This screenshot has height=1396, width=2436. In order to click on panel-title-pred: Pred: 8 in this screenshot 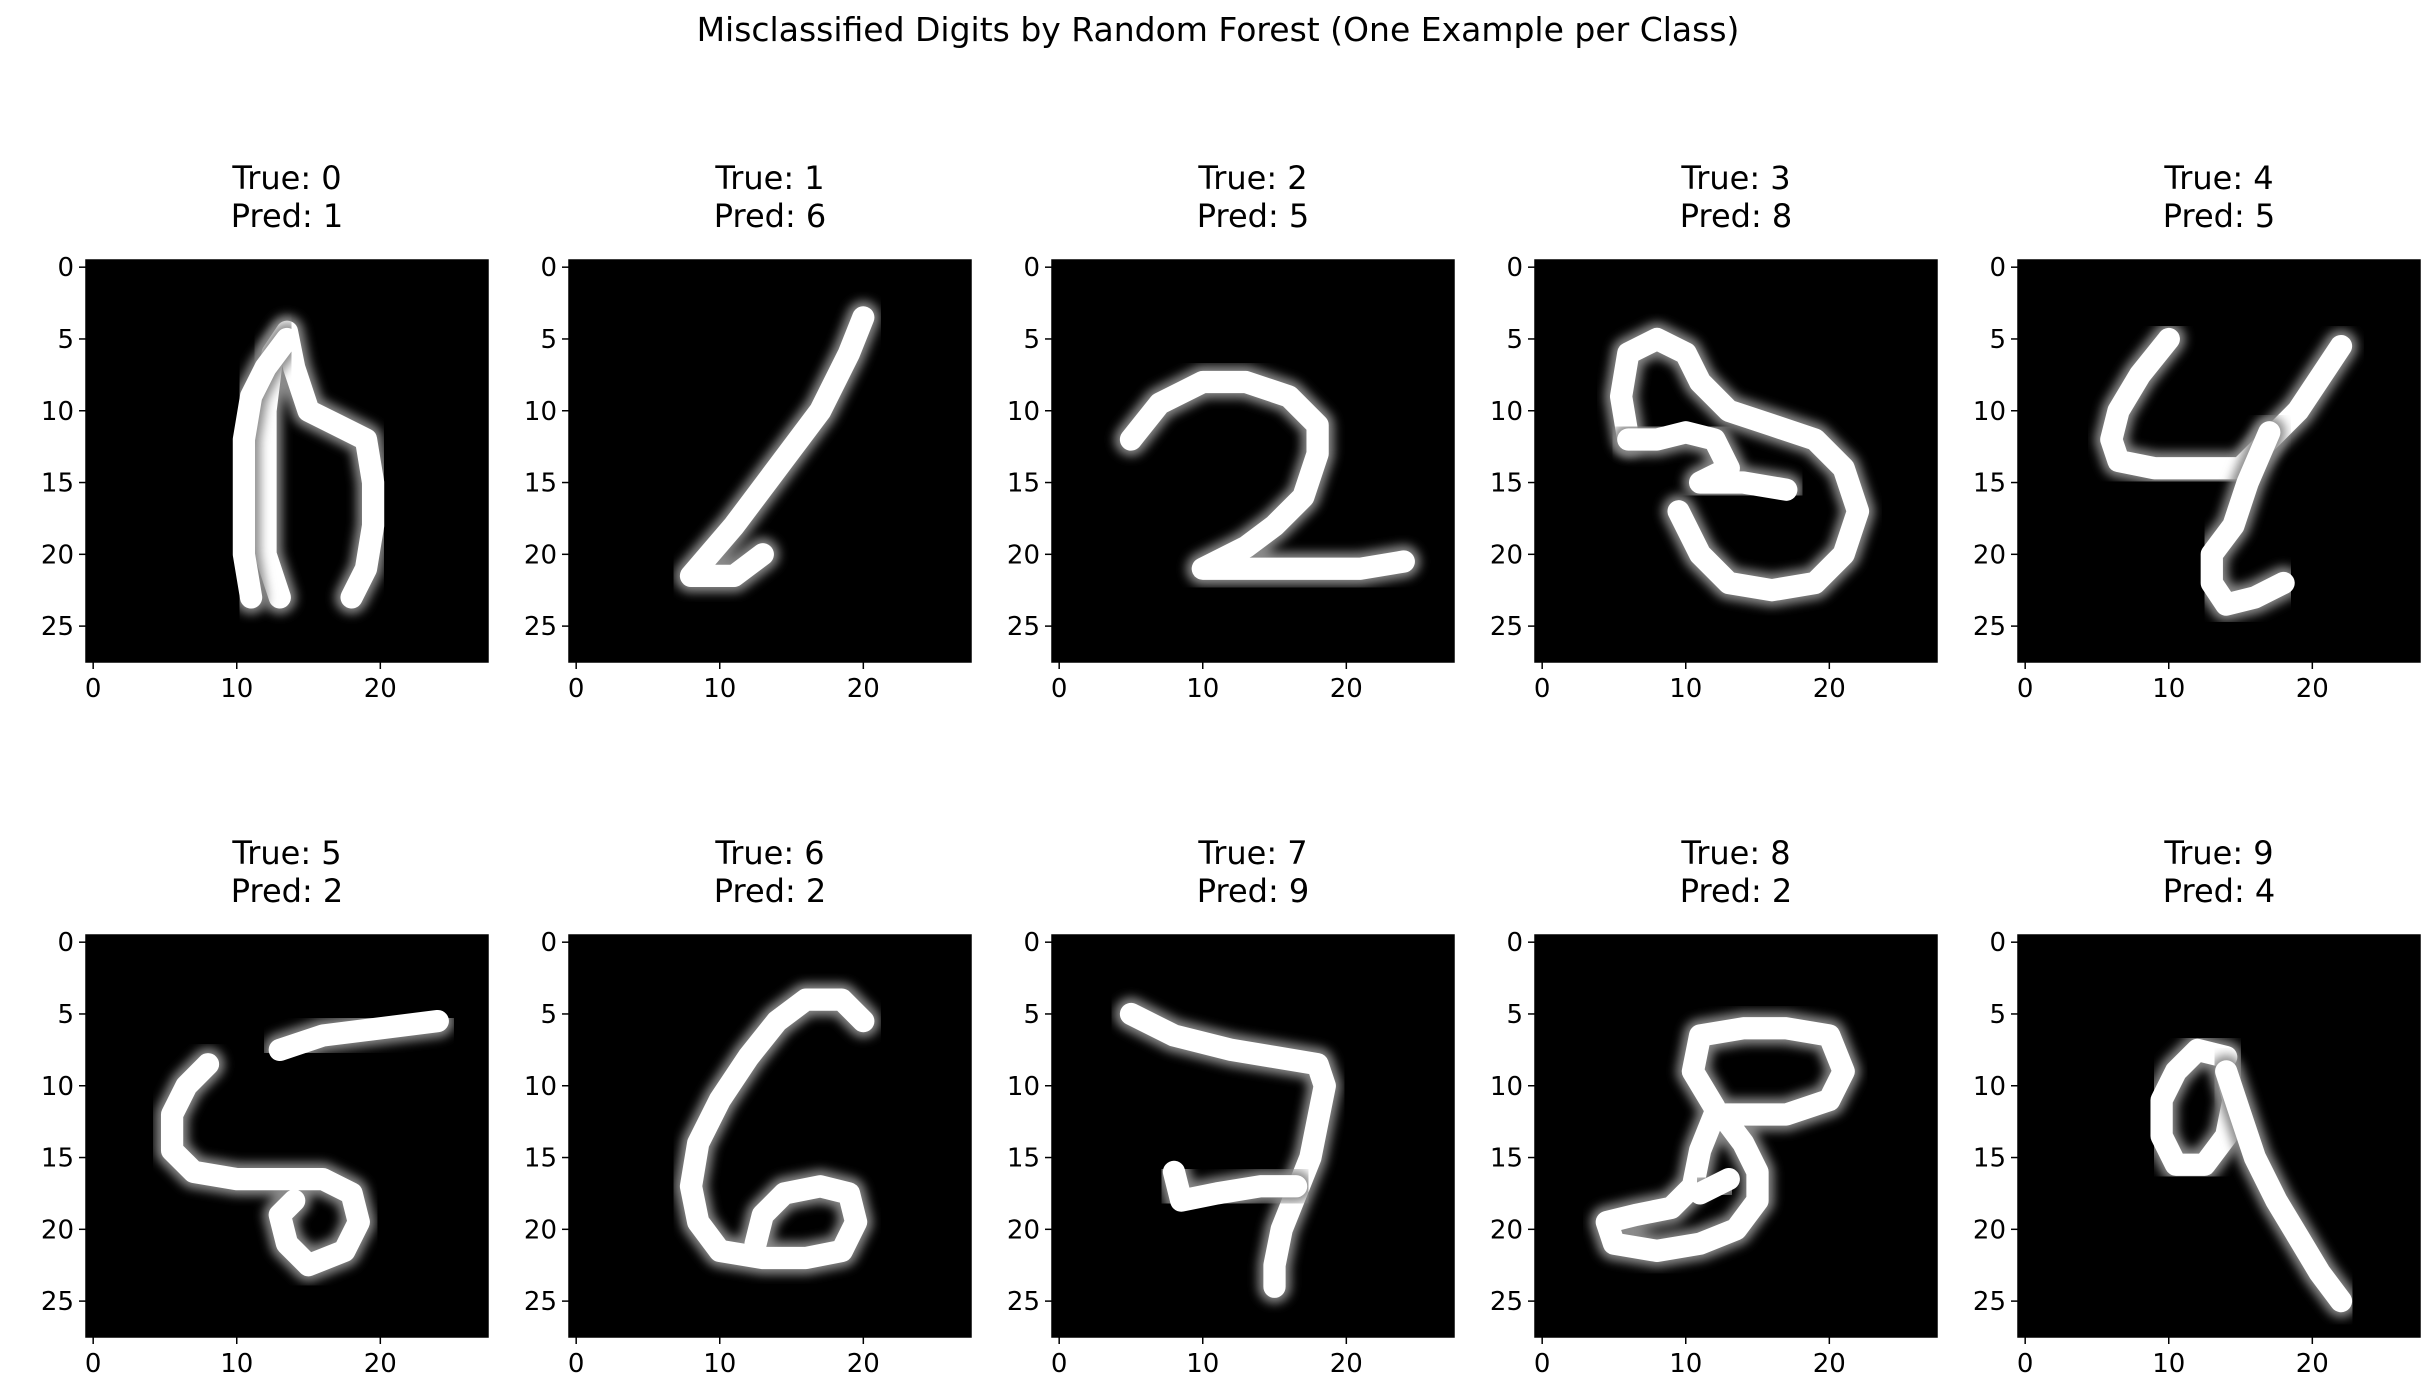, I will do `click(1736, 216)`.